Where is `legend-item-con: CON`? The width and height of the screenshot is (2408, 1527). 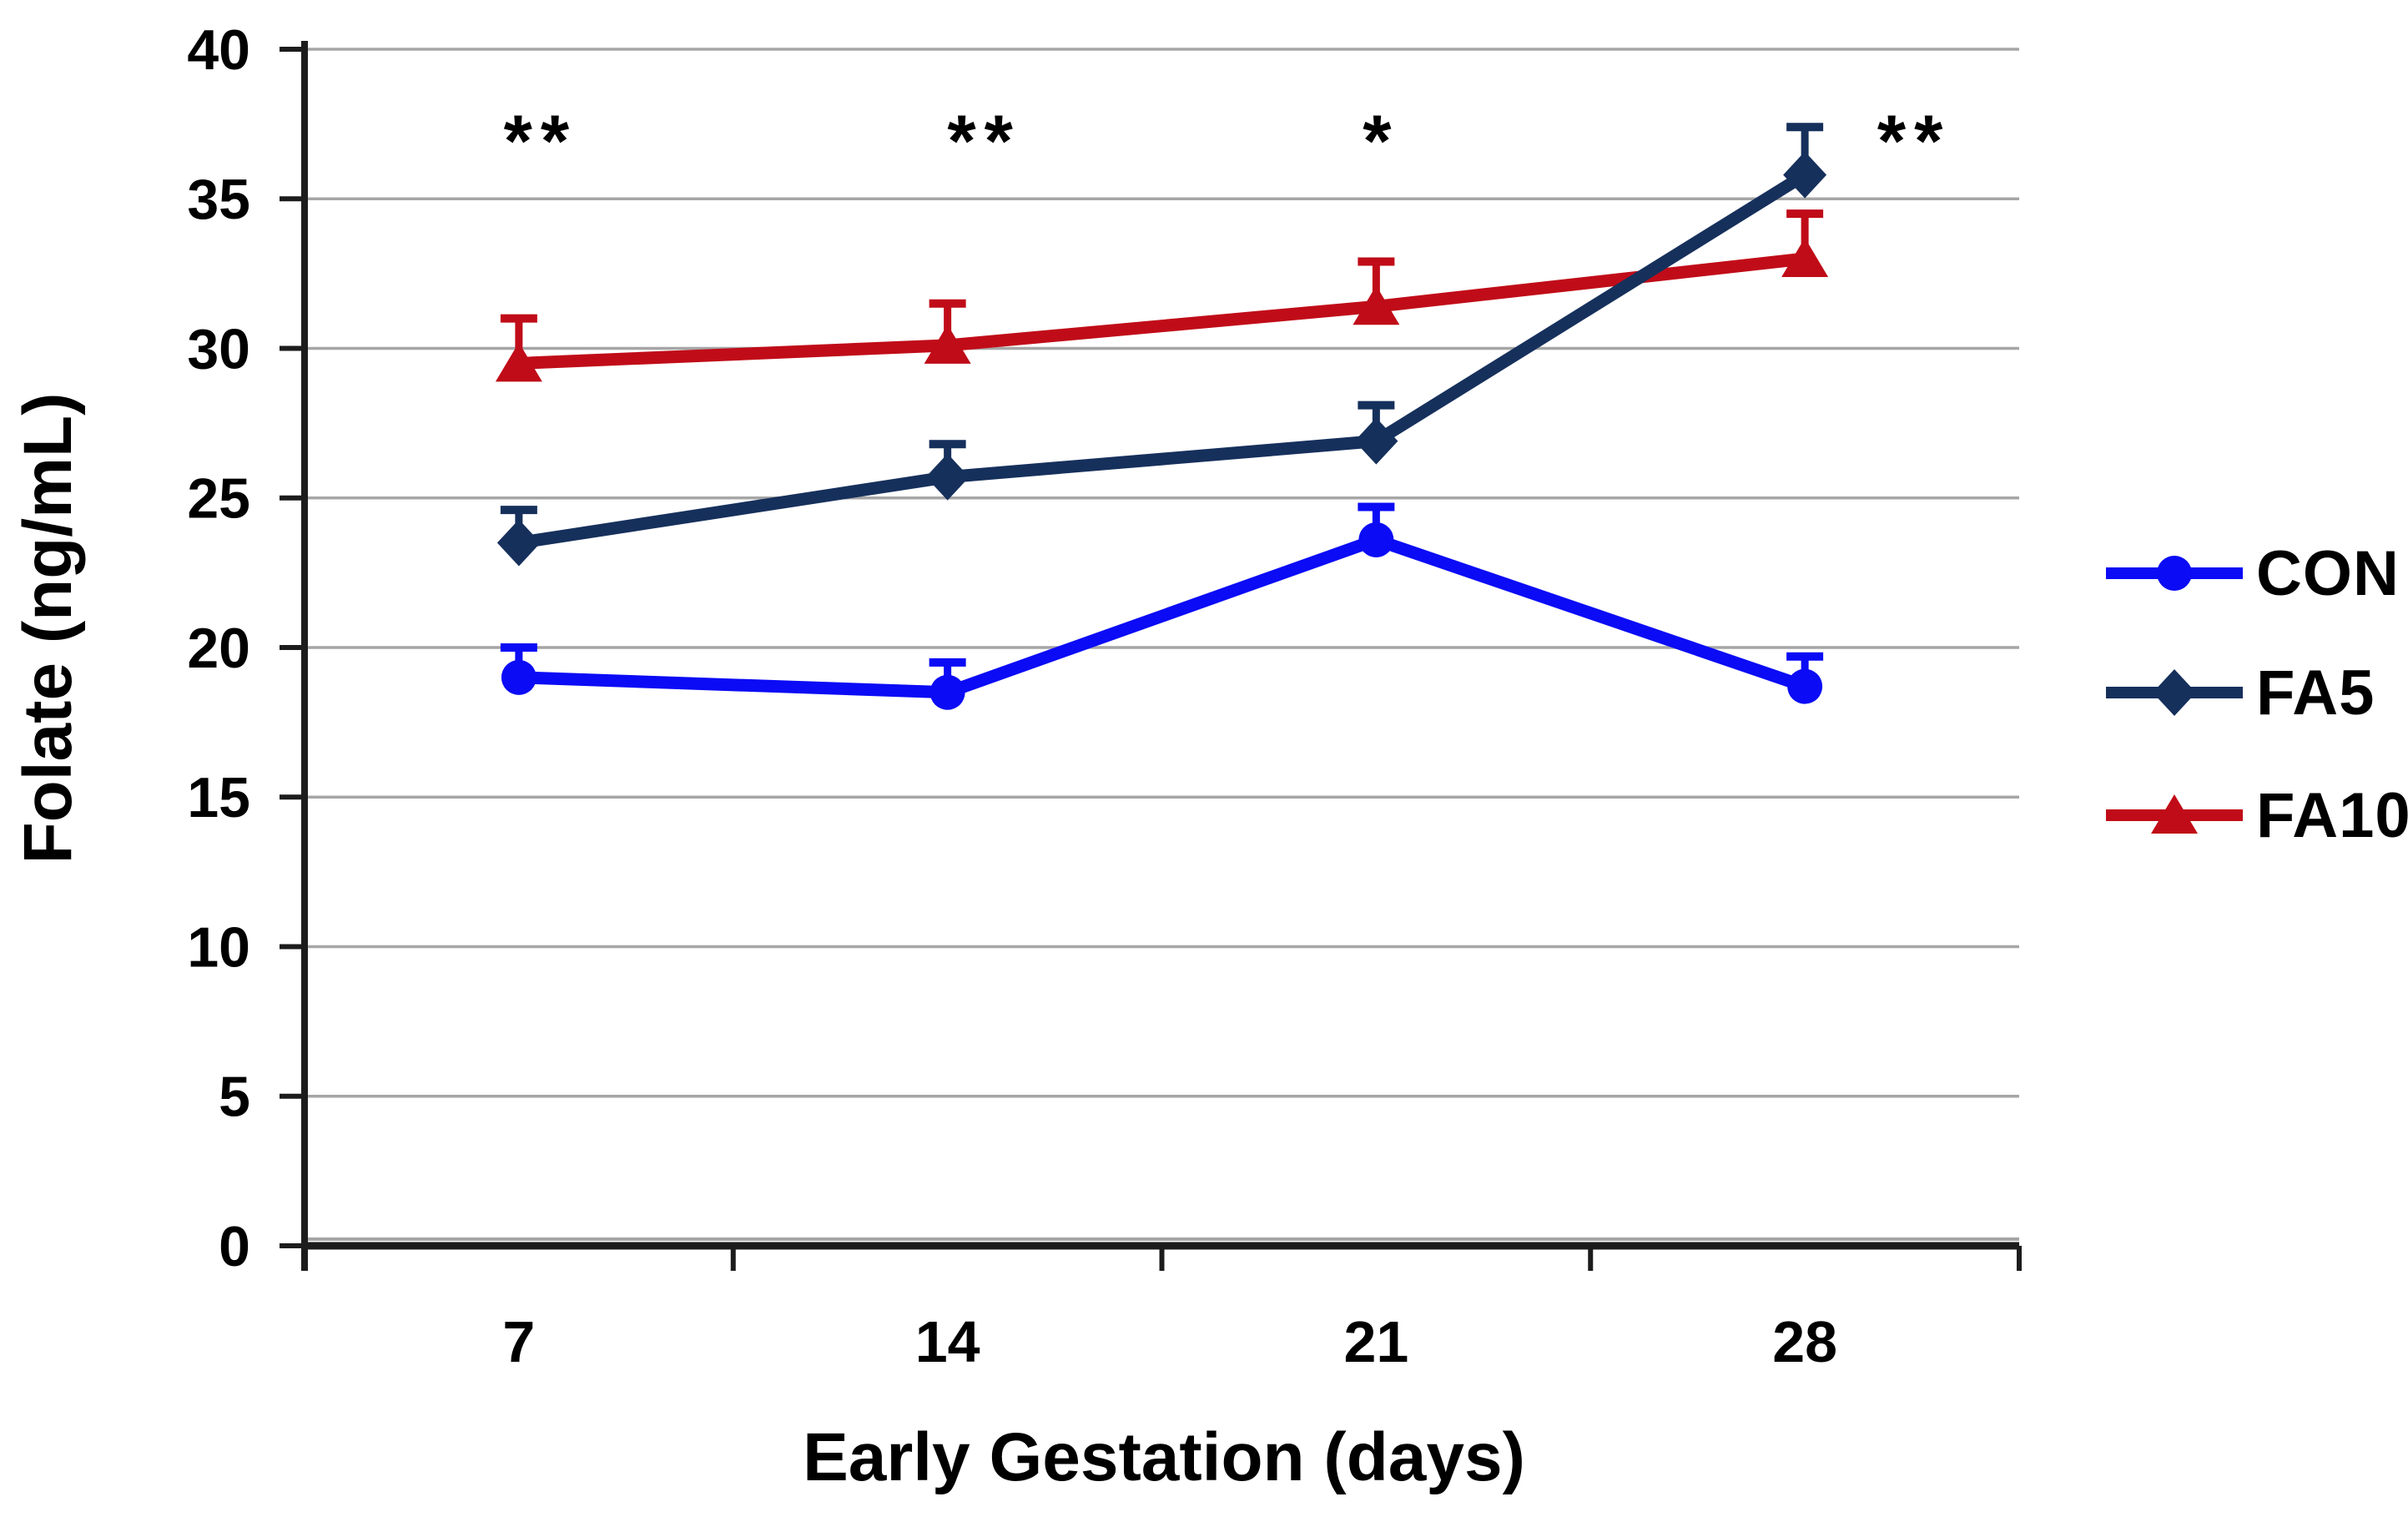 legend-item-con: CON is located at coordinates (2251, 573).